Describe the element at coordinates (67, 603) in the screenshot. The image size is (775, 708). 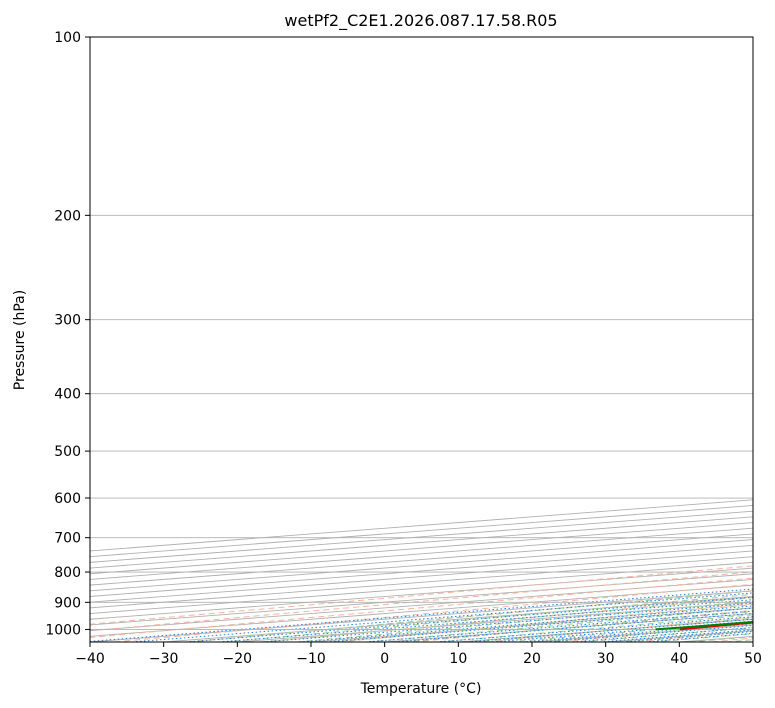
I see `y-tick-label: 900` at that location.